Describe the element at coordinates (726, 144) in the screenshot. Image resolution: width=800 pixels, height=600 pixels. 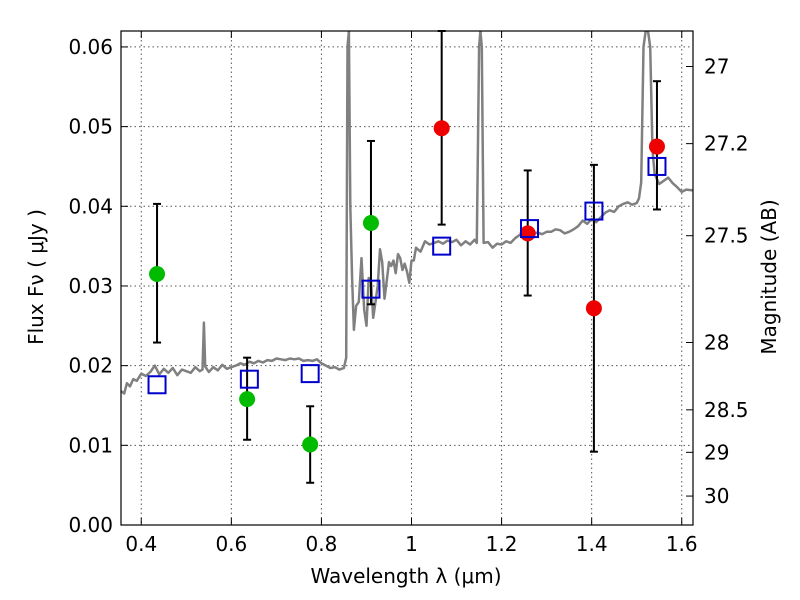
I see `magnitude-tick-label: 27.2` at that location.